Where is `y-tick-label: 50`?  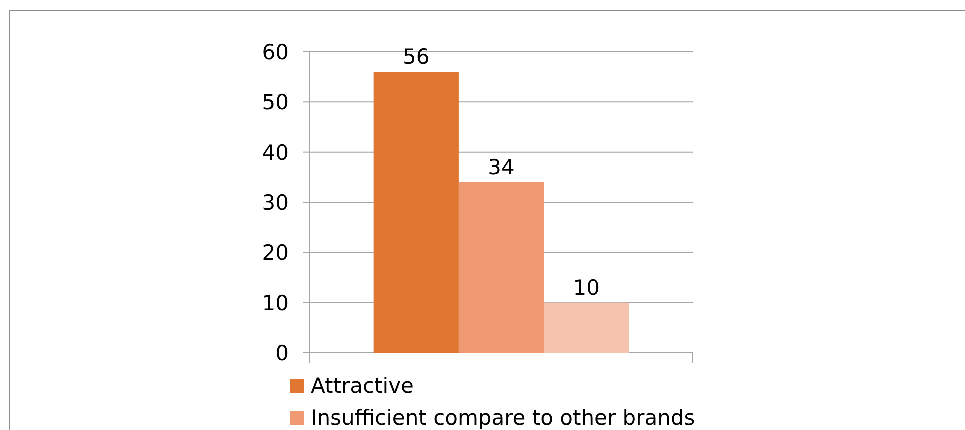 y-tick-label: 50 is located at coordinates (275, 102).